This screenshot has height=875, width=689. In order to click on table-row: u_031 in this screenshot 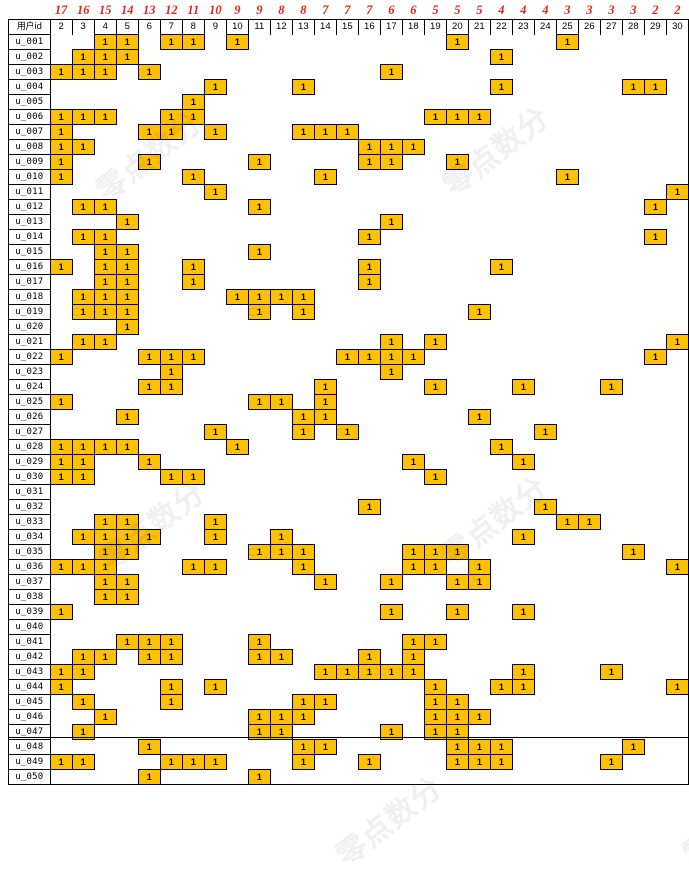, I will do `click(348, 492)`.